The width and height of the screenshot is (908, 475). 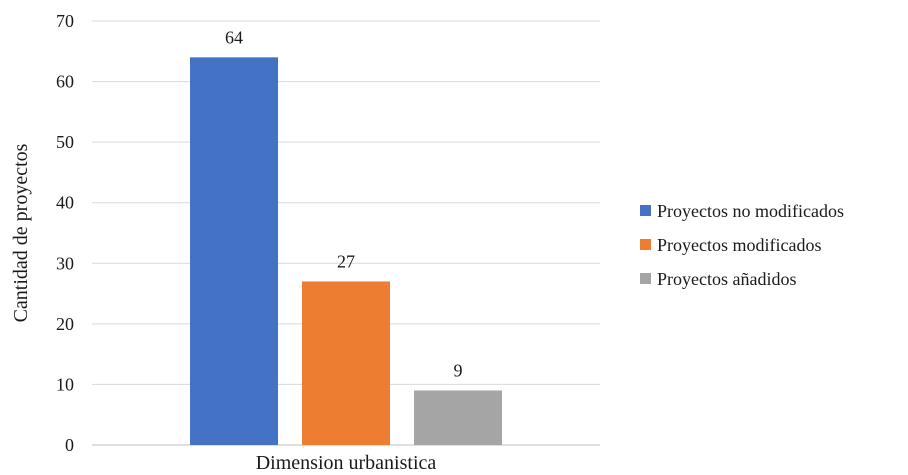 What do you see at coordinates (65, 82) in the screenshot?
I see `y-tick-label: 60` at bounding box center [65, 82].